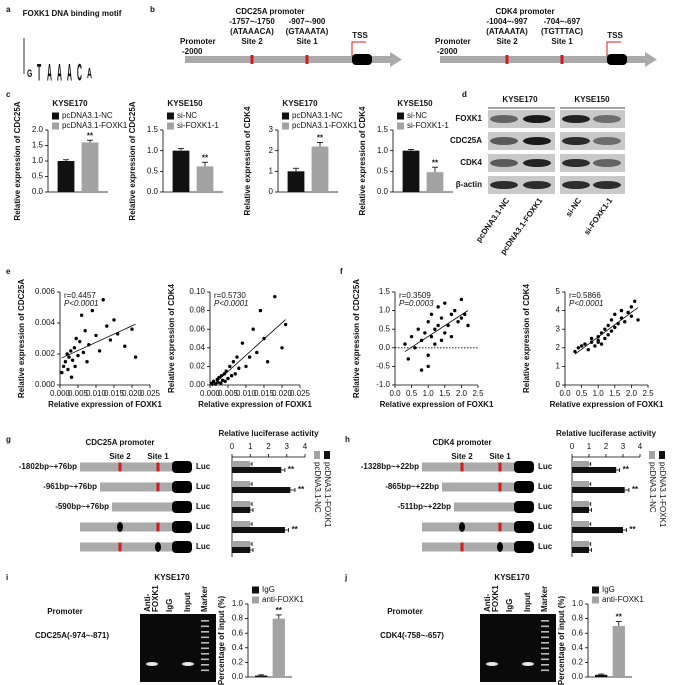 The image size is (685, 685). What do you see at coordinates (592, 99) in the screenshot?
I see `group-label: KYSE150` at bounding box center [592, 99].